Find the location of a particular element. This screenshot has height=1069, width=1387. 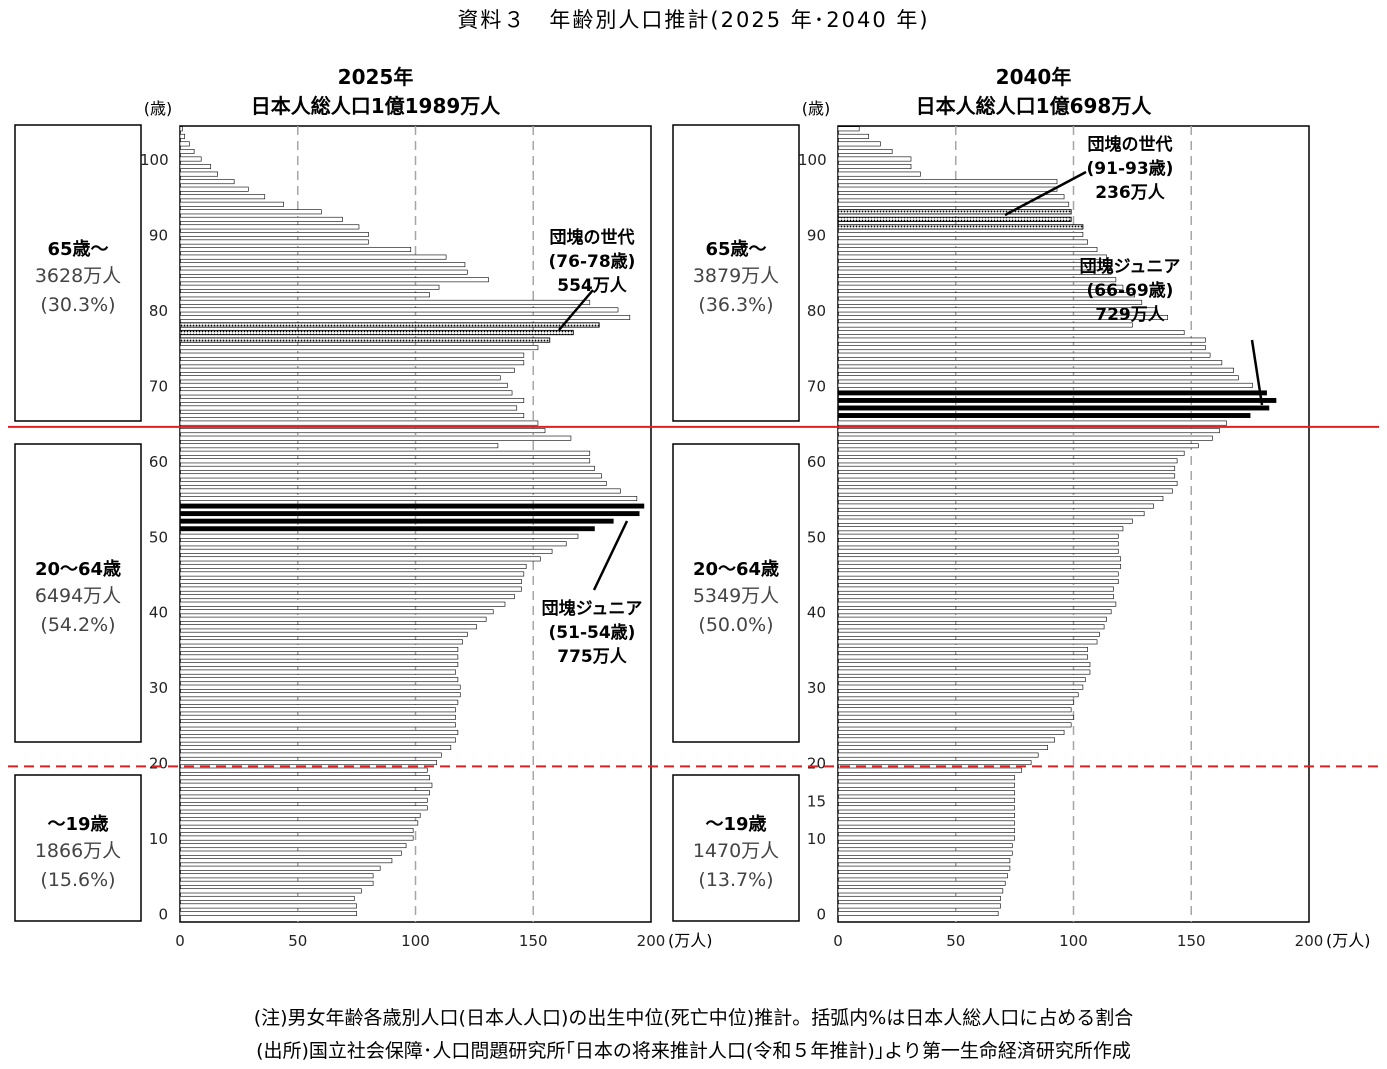

annotation-text: 団塊の世代 is located at coordinates (1130, 144).